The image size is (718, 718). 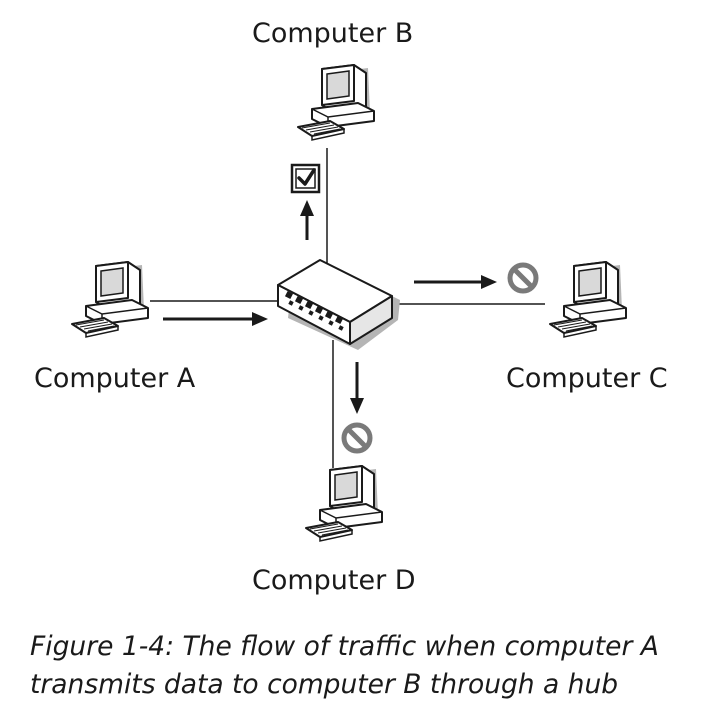 I want to click on arrow-hub-to-b, so click(x=307, y=220).